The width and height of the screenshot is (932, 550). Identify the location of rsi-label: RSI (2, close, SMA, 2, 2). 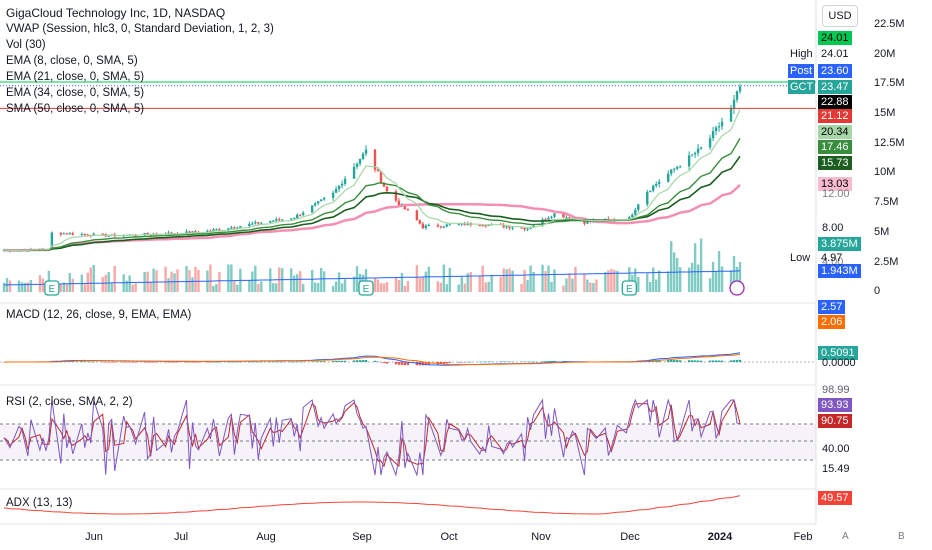
(69, 402).